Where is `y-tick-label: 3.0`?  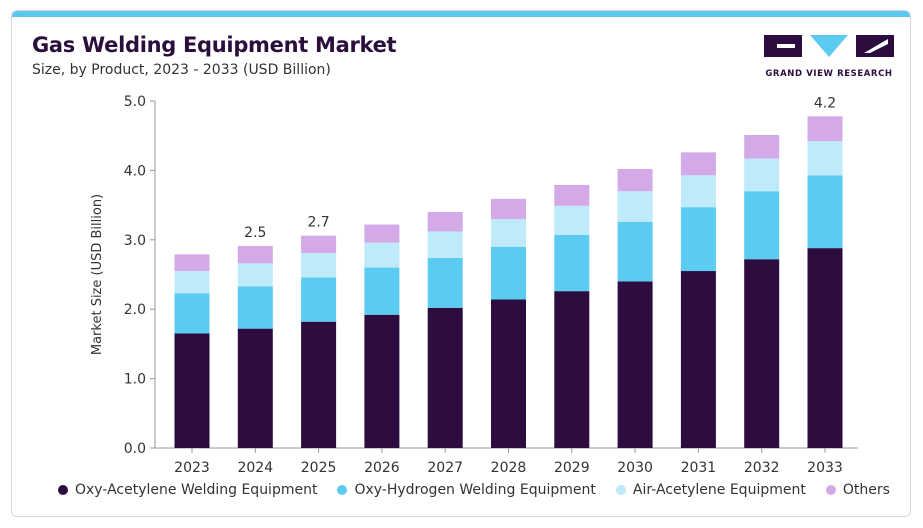
y-tick-label: 3.0 is located at coordinates (135, 241).